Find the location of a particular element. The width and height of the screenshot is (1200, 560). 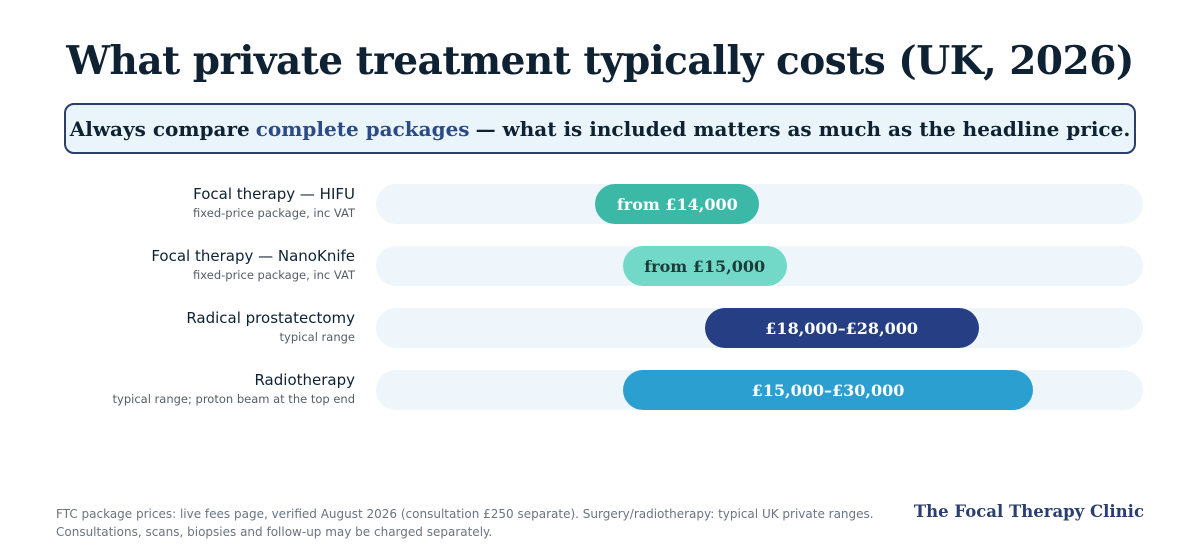

row-label: Radical prostatectomy typical range is located at coordinates (195, 327).